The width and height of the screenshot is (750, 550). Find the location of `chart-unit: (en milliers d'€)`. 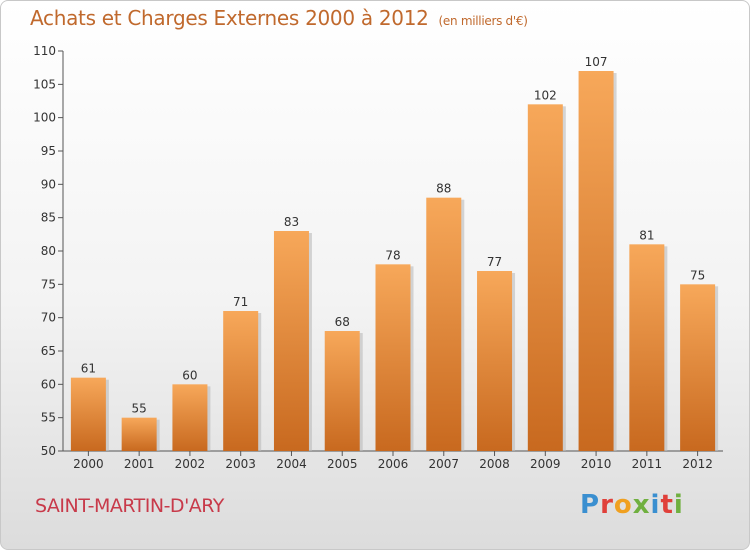

chart-unit: (en milliers d'€) is located at coordinates (483, 21).